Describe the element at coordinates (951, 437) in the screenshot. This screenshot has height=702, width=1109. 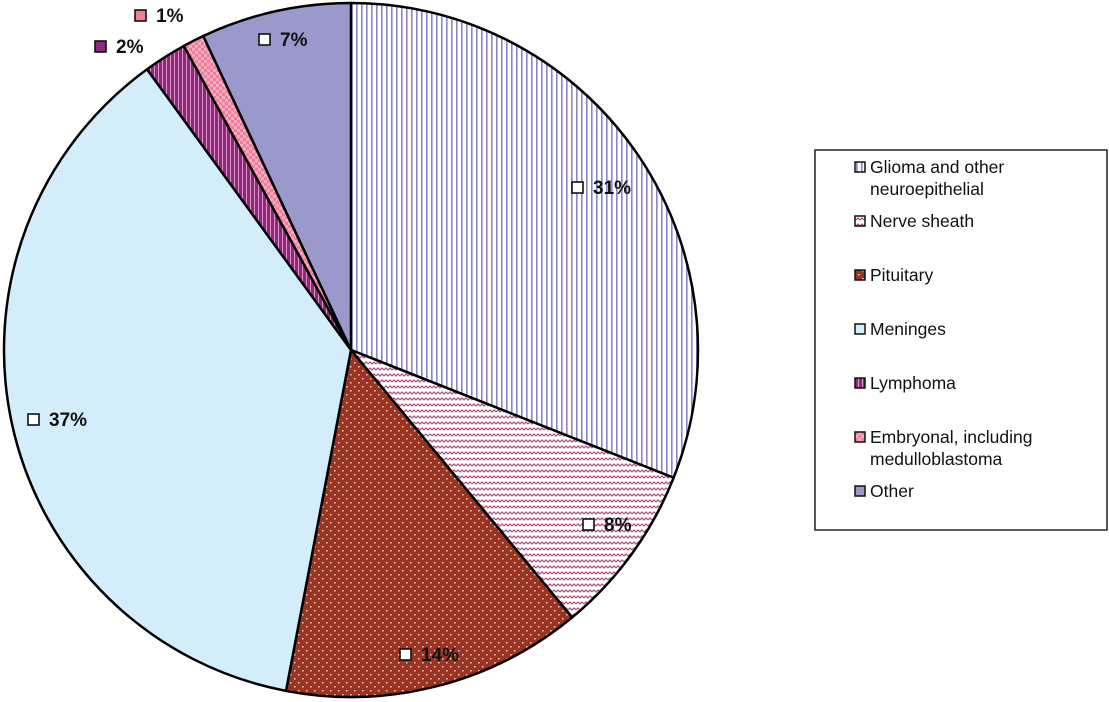
I see `legend-label: Embryonal, including` at that location.